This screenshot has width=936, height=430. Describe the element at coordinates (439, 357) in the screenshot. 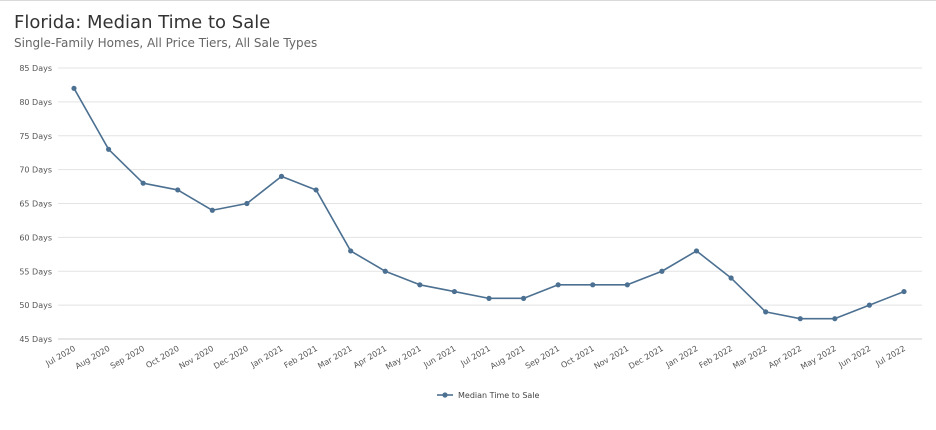

I see `x-tick-label: Jun 2021` at that location.